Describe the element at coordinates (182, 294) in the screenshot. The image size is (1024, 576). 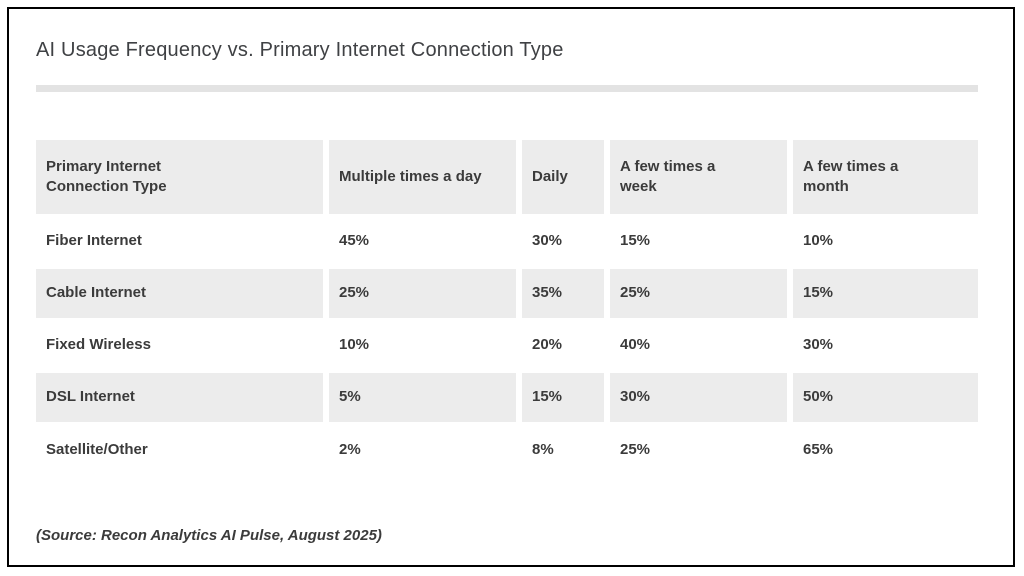
I see `row-label: Cable Internet` at that location.